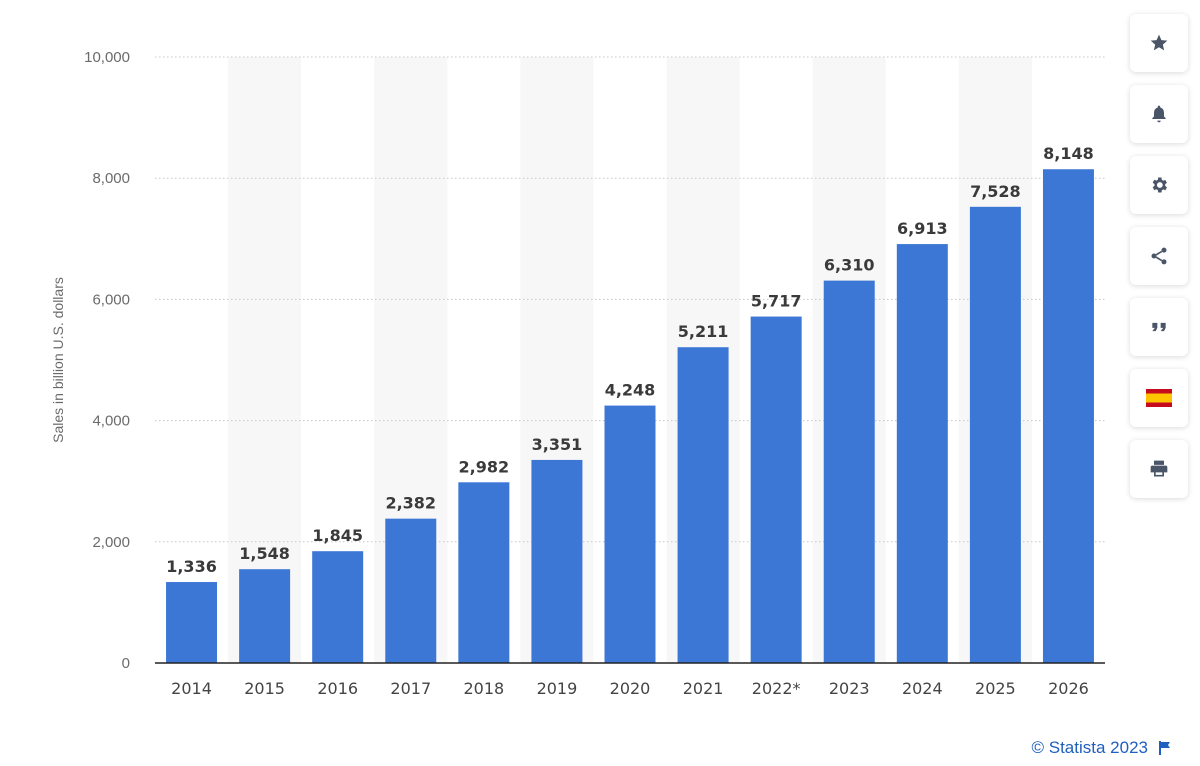 This screenshot has height=766, width=1200. Describe the element at coordinates (922, 688) in the screenshot. I see `x-tick-label: 2024` at that location.